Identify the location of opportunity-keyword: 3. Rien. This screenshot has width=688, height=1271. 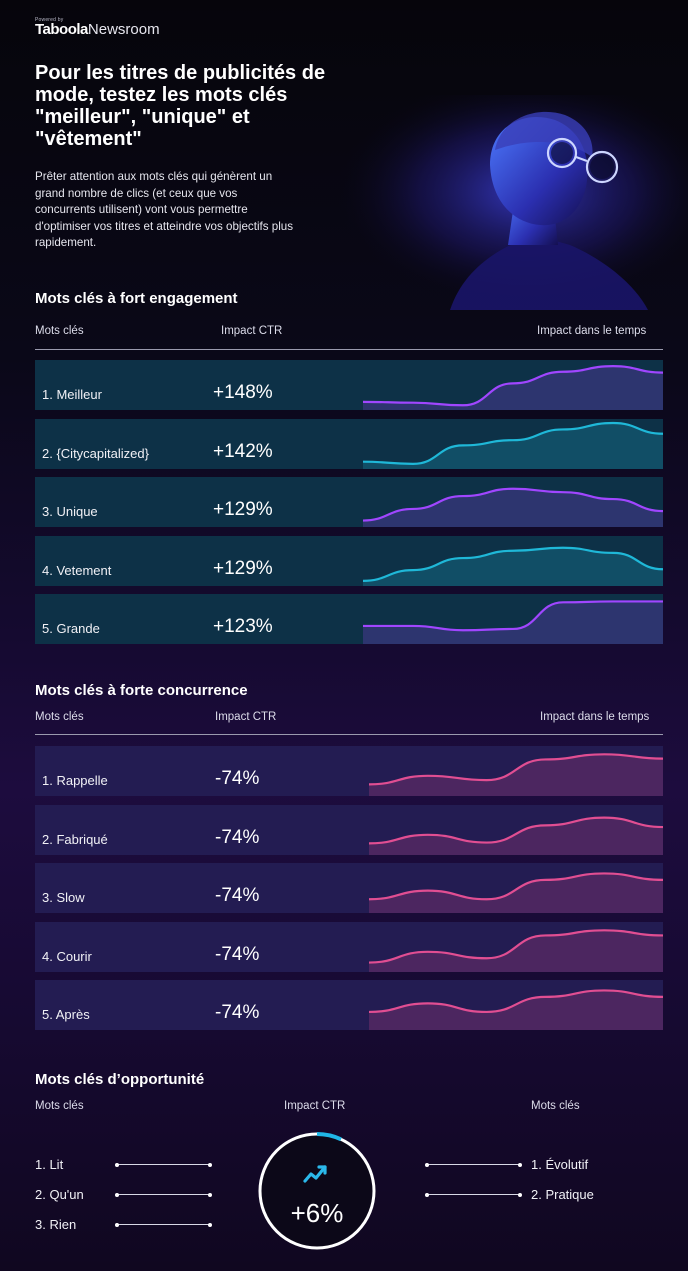
(56, 1224).